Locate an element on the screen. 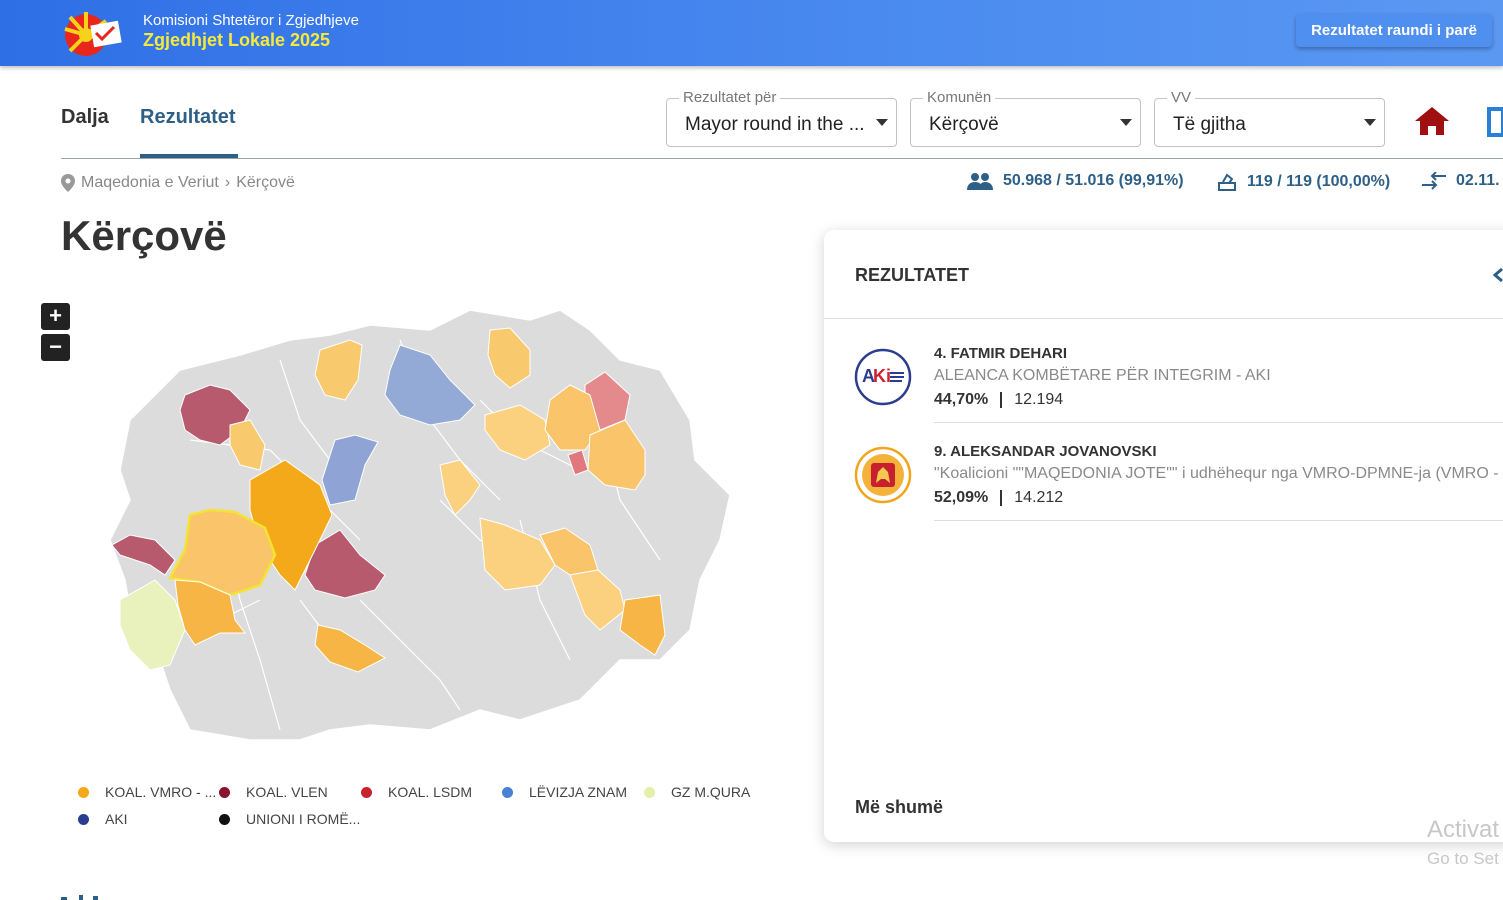  active-tab-indicator is located at coordinates (189, 156).